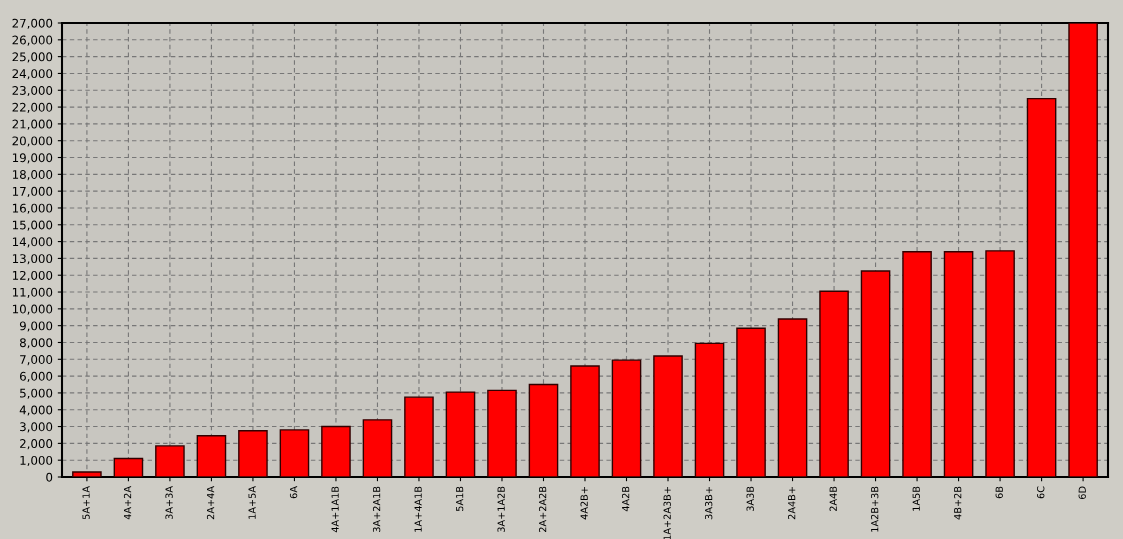 The image size is (1123, 539). Describe the element at coordinates (32, 107) in the screenshot. I see `y-tick-label: 22,000` at that location.